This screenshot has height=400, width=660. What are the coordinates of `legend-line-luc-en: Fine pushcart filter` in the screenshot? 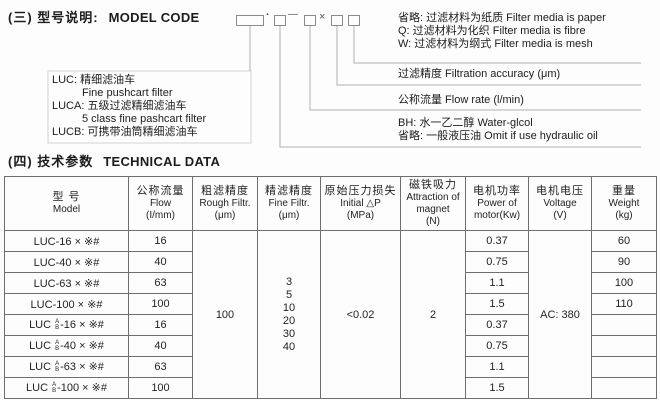 It's located at (127, 93).